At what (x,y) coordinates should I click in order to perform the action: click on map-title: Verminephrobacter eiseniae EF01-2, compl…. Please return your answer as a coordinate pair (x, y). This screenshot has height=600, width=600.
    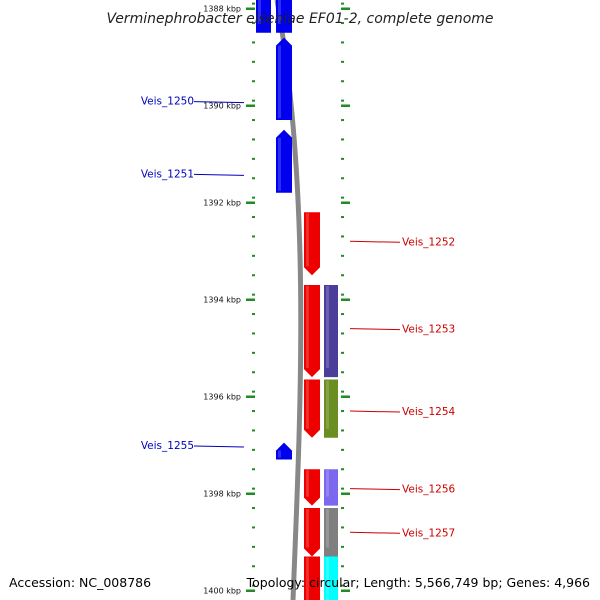
    Looking at the image, I should click on (299, 19).